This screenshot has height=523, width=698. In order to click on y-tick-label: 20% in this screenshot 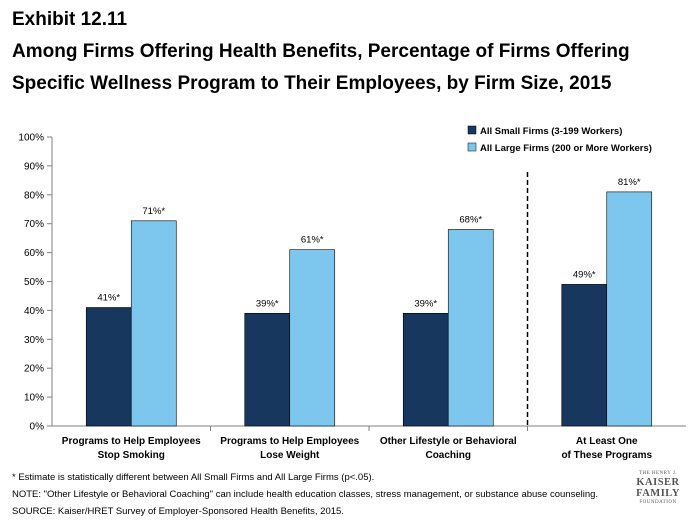, I will do `click(34, 369)`.